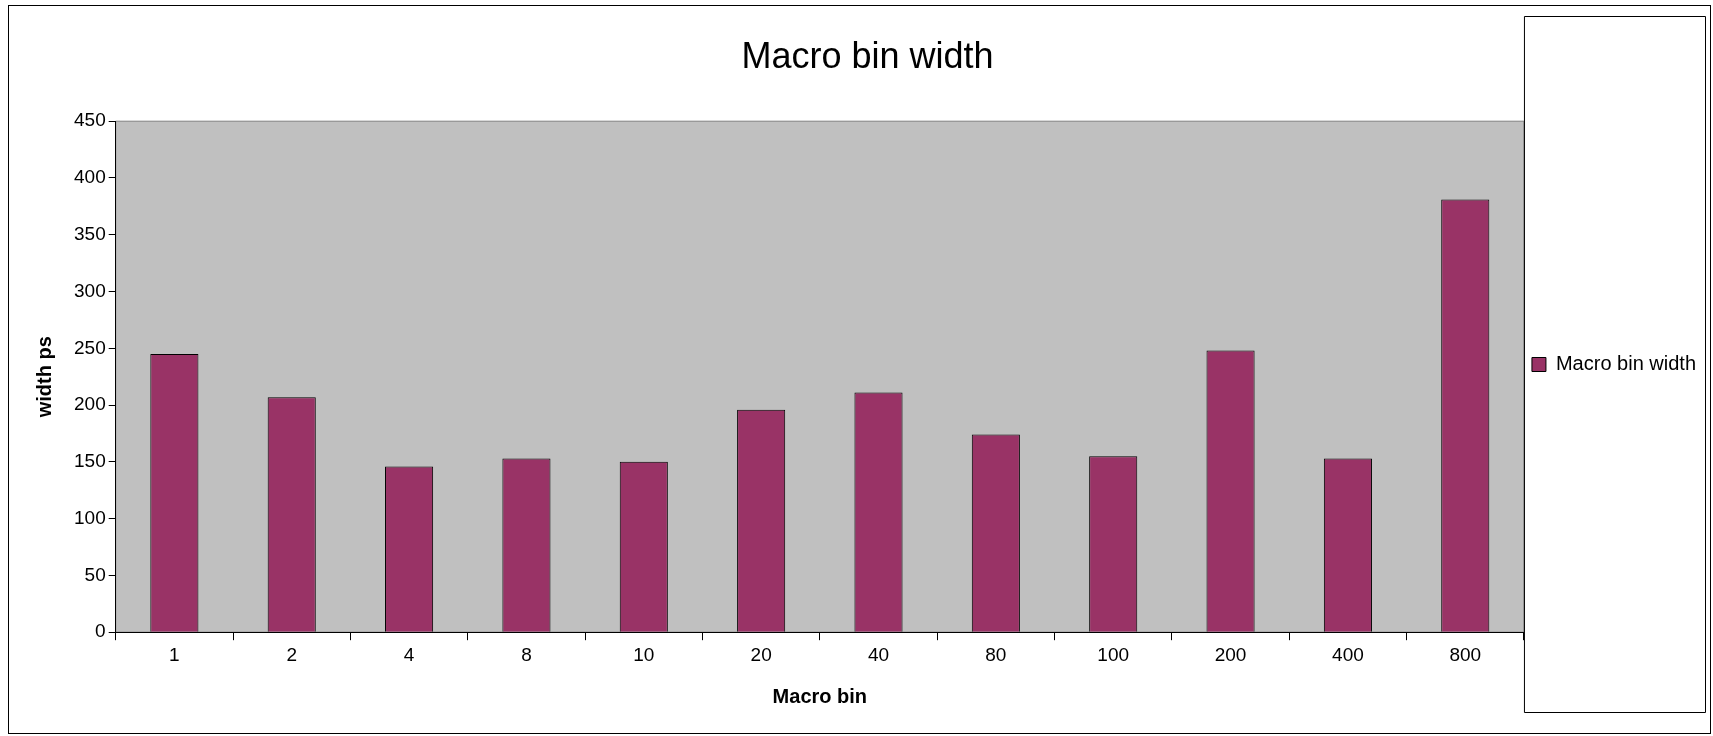  I want to click on chart-title: Macro bin width, so click(867, 55).